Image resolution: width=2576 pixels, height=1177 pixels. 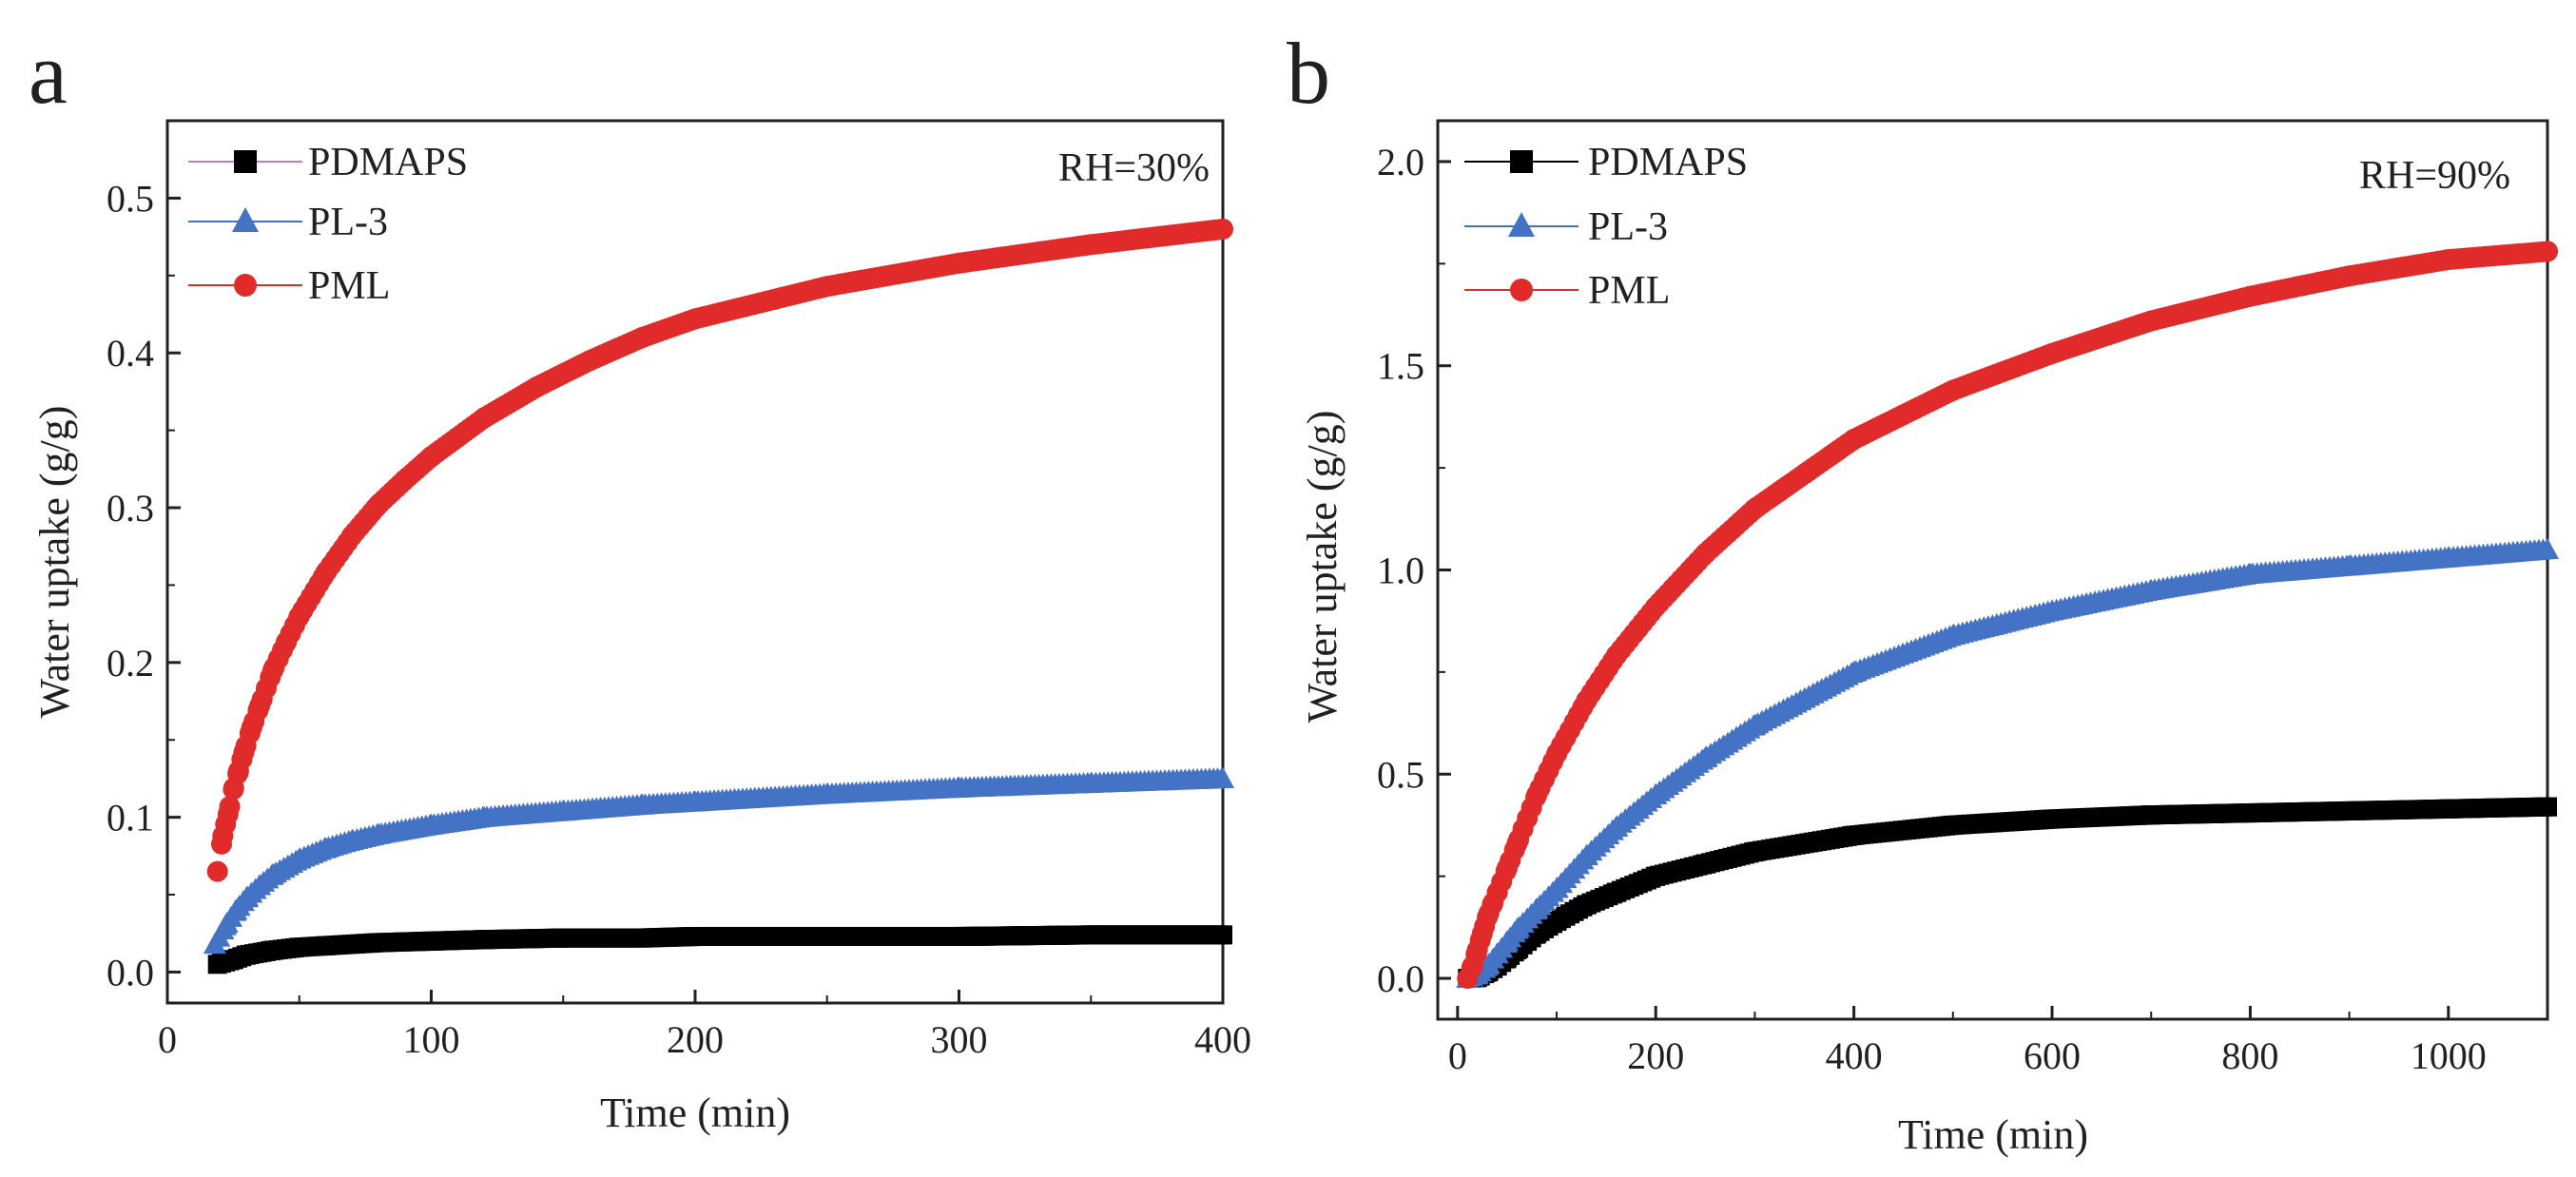 What do you see at coordinates (1322, 568) in the screenshot?
I see `y-axis-title-b: Water uptake (g/g)` at bounding box center [1322, 568].